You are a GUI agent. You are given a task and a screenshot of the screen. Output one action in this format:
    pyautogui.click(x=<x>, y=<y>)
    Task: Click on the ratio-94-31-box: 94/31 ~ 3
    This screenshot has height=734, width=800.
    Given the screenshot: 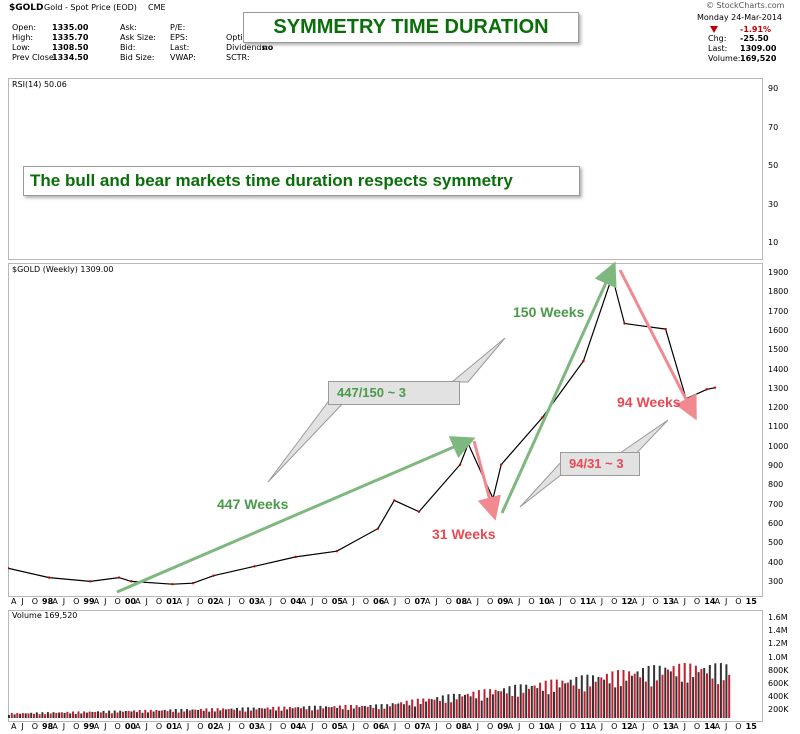 What is the action you would take?
    pyautogui.click(x=600, y=464)
    